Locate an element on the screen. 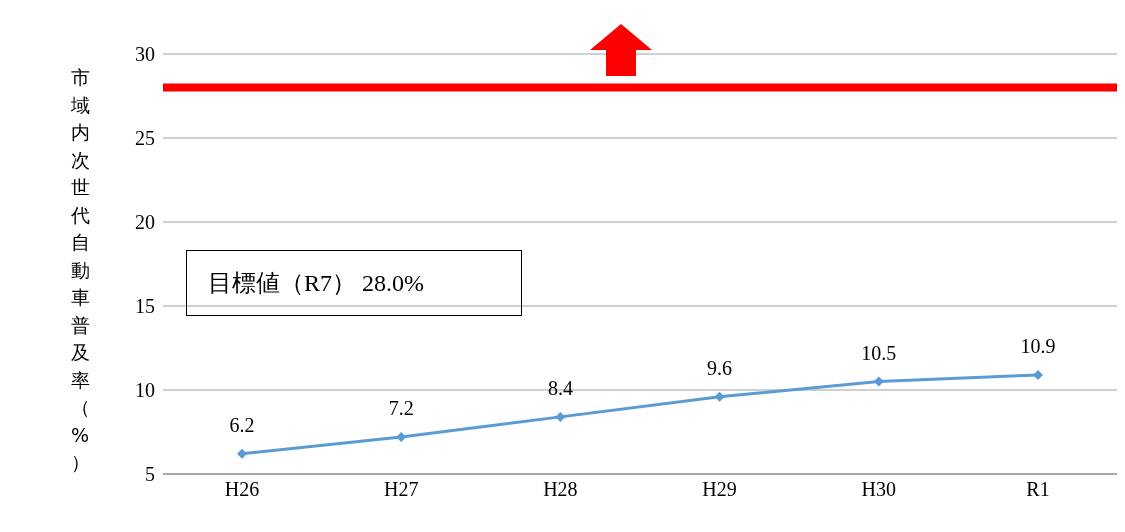 The image size is (1125, 532). x-tick-label: H28 is located at coordinates (560, 489).